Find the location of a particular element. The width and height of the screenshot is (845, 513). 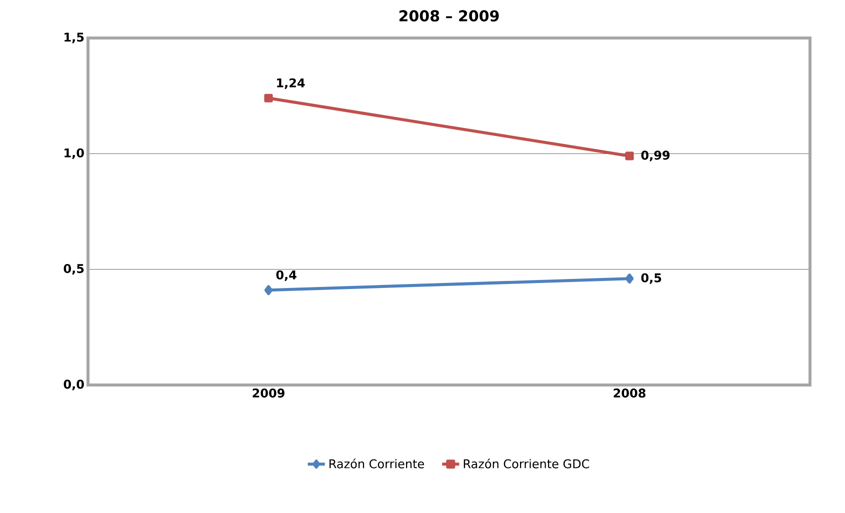

x-tick-label: 2009 is located at coordinates (268, 393).